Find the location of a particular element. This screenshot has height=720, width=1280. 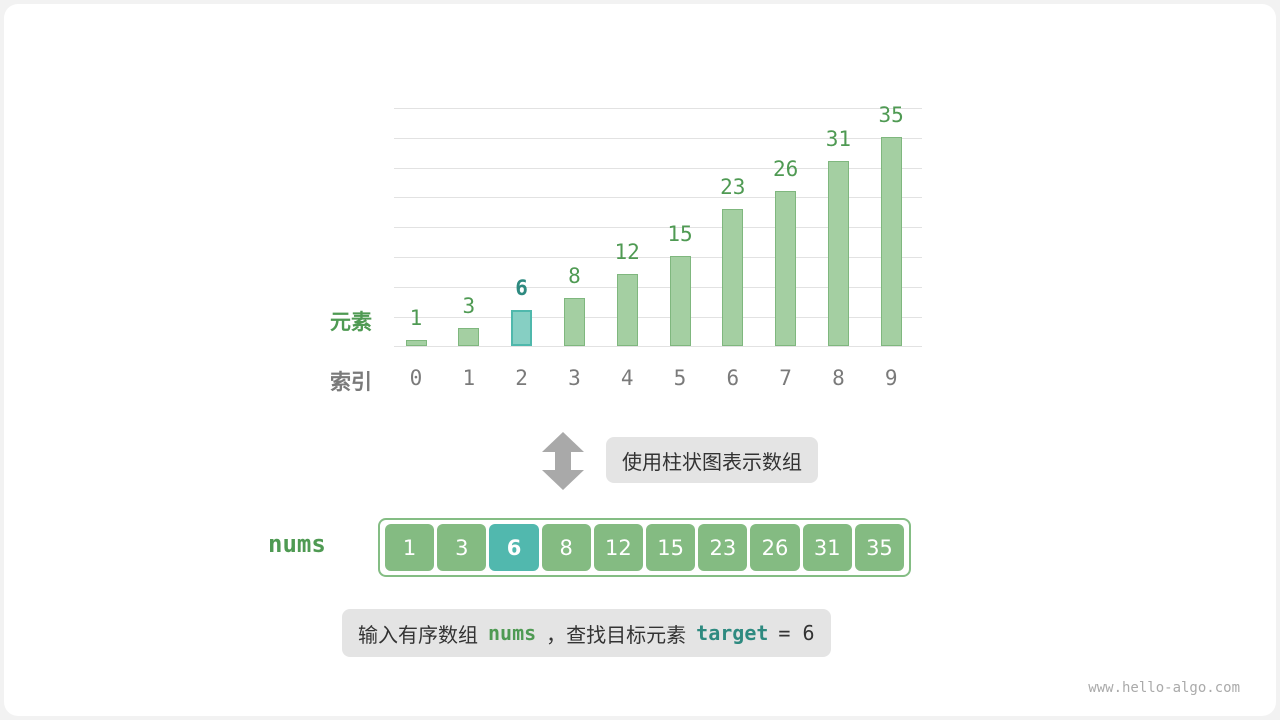

array-cell: 8 is located at coordinates (566, 547).